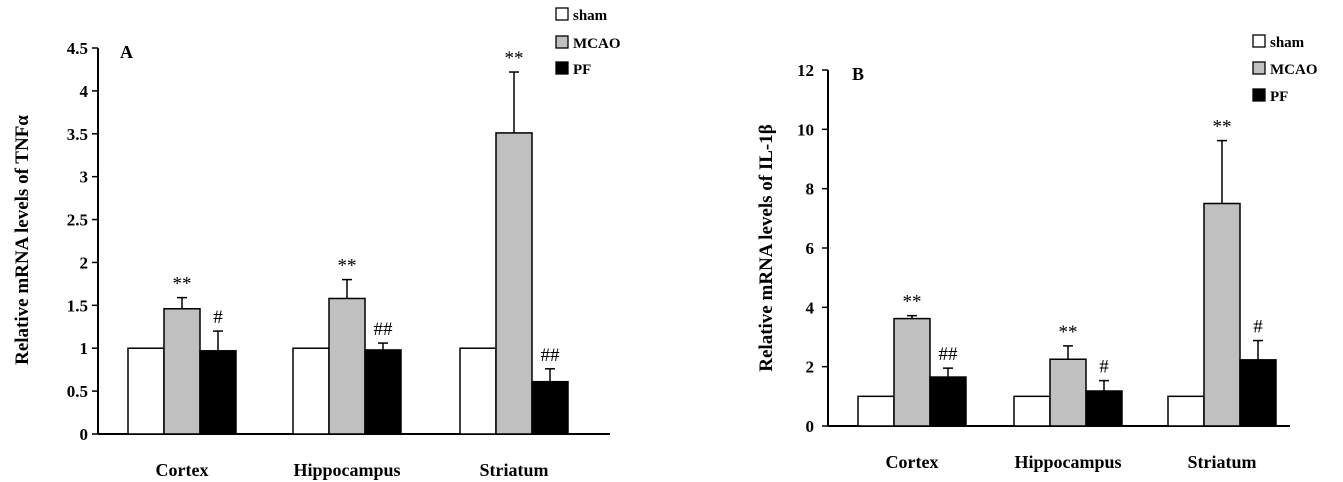  What do you see at coordinates (810, 189) in the screenshot?
I see `y-tick-label: 8` at bounding box center [810, 189].